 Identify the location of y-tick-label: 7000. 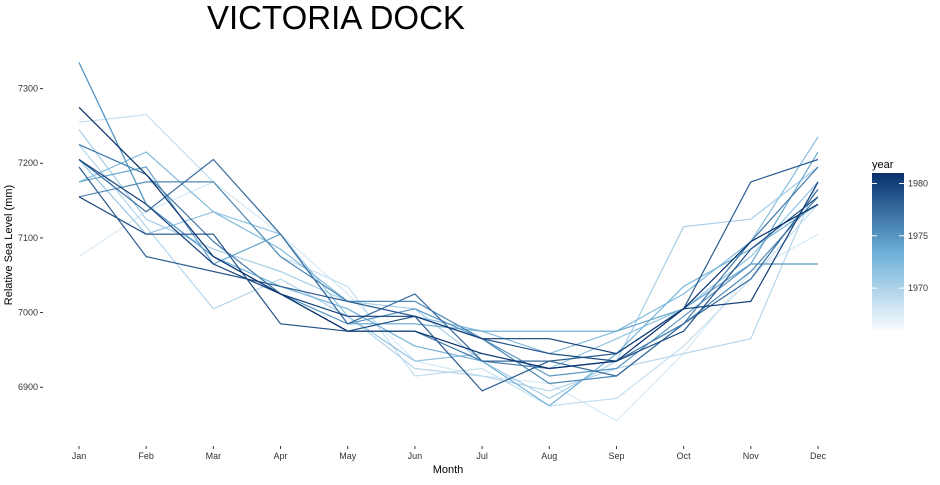
(28, 313).